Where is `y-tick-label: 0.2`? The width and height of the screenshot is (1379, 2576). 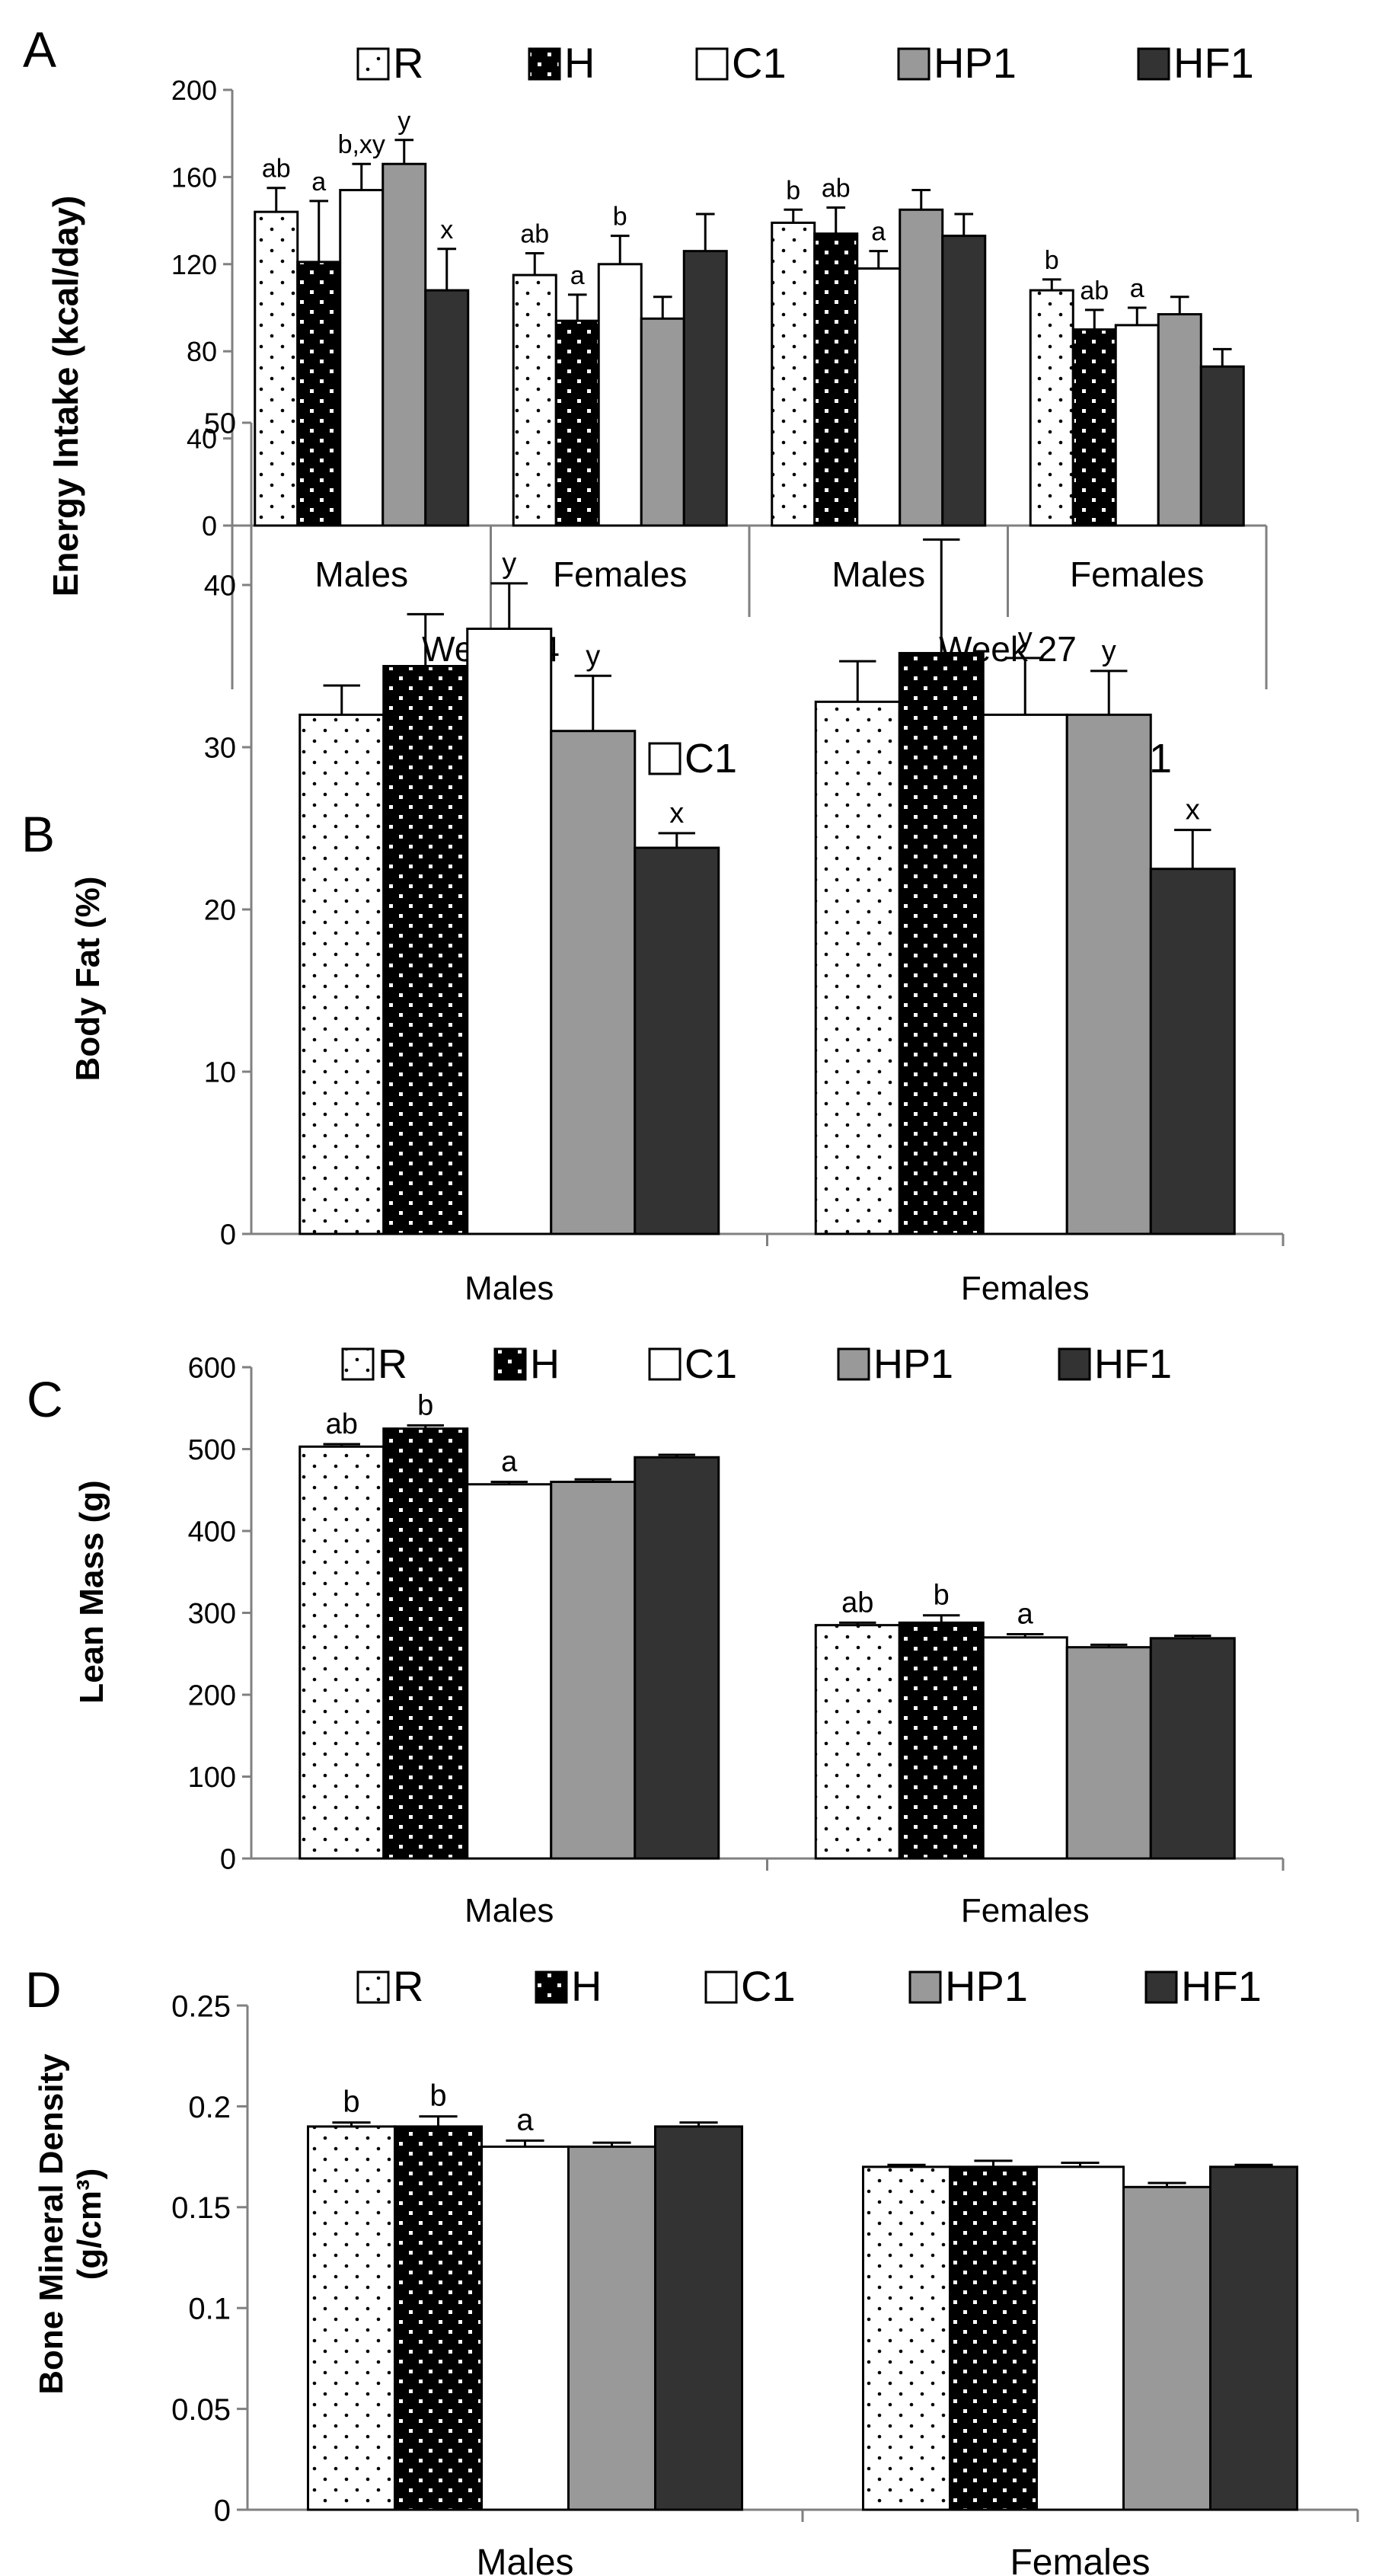
y-tick-label: 0.2 is located at coordinates (209, 2107).